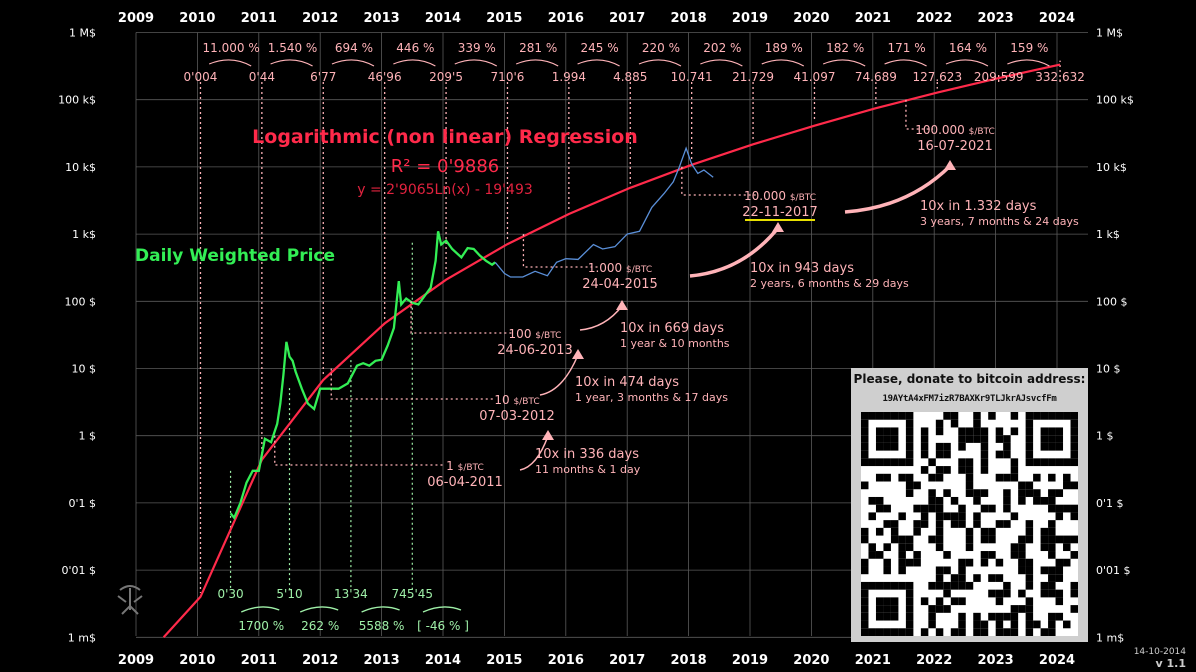 This screenshot has width=1196, height=672. Describe the element at coordinates (508, 77) in the screenshot. I see `regression-value: 710'6` at that location.